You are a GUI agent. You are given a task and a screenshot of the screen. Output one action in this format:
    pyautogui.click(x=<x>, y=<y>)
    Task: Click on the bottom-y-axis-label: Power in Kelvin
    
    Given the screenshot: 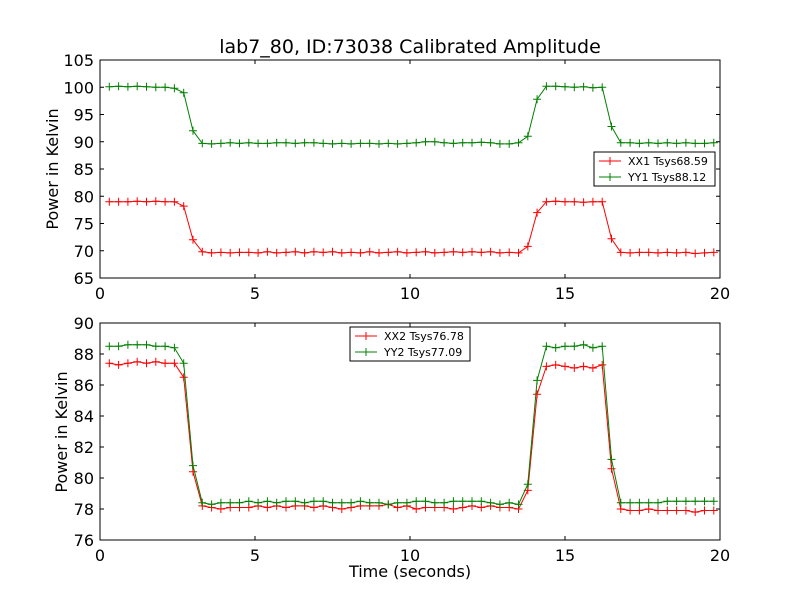 What is the action you would take?
    pyautogui.click(x=61, y=431)
    